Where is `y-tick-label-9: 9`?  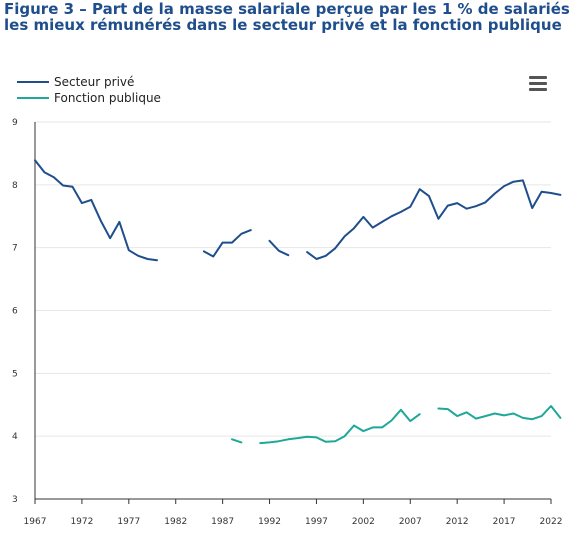
y-tick-label-9: 9 is located at coordinates (15, 123).